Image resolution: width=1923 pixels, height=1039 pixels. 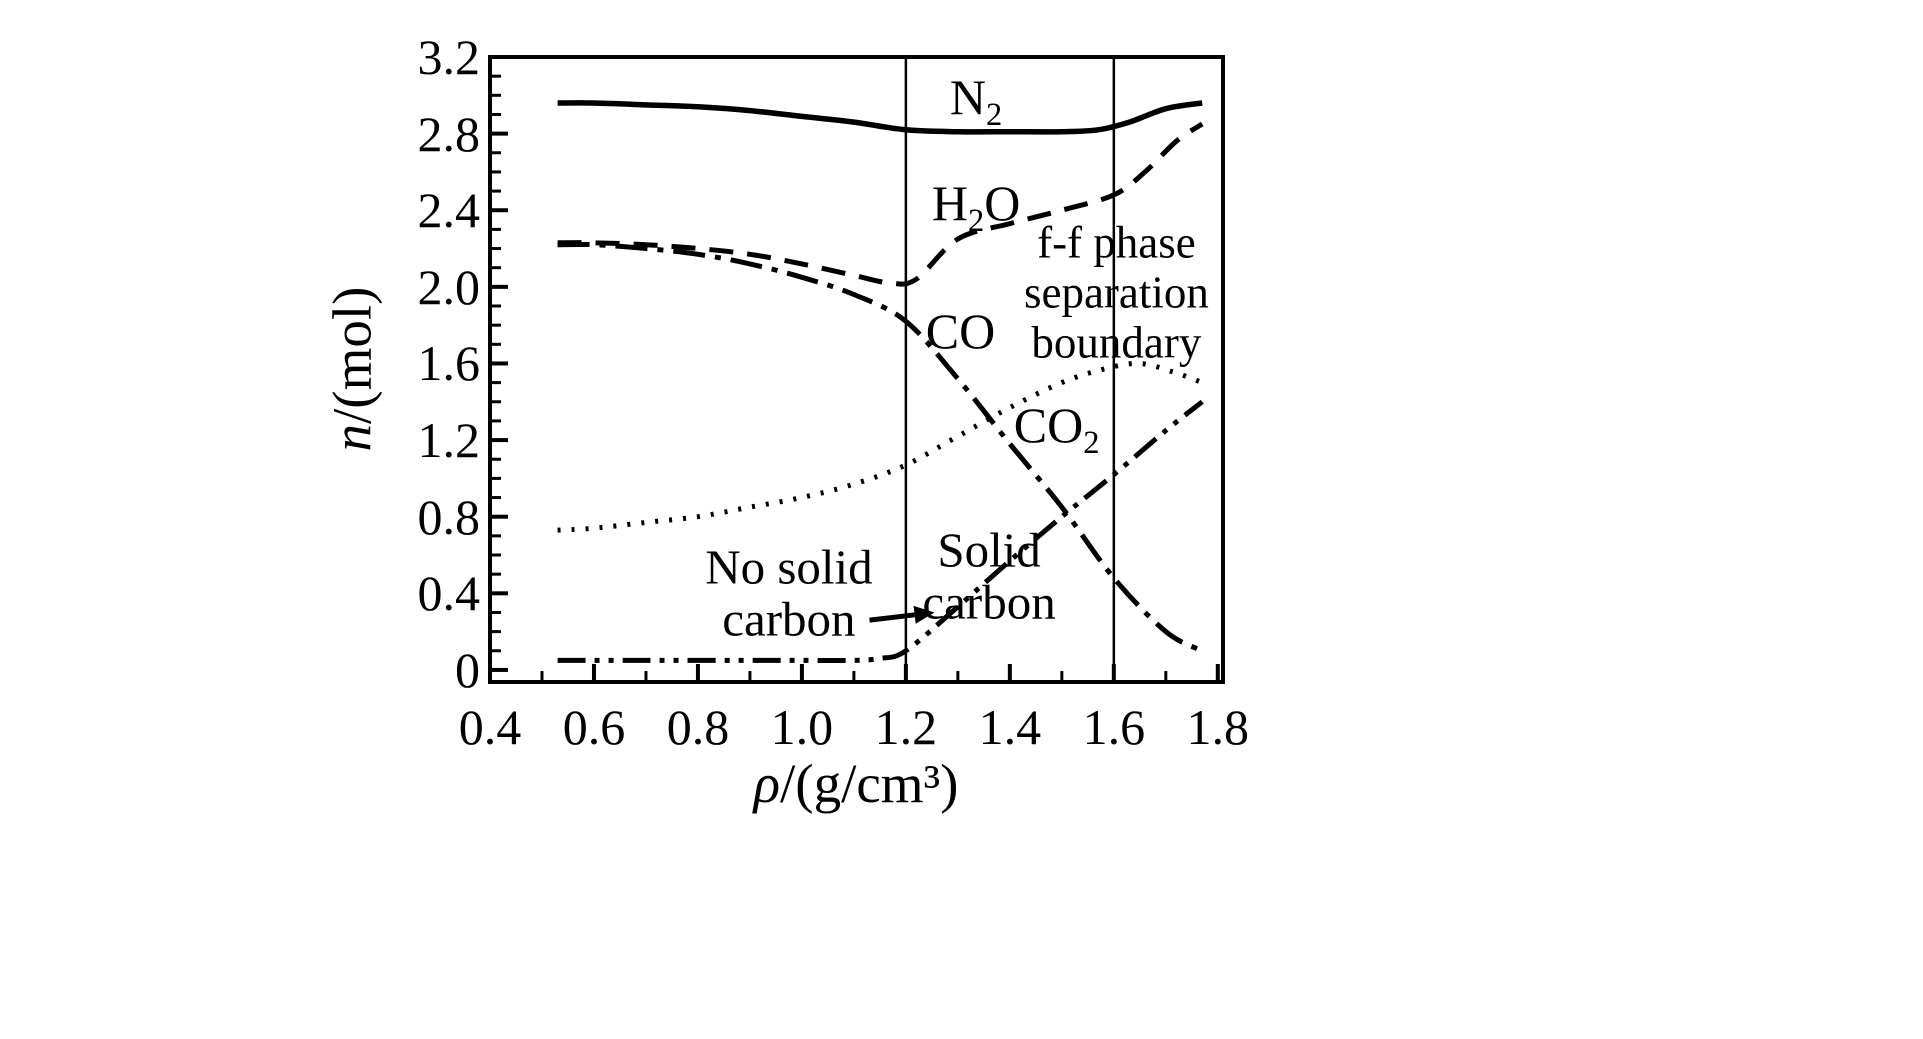 What do you see at coordinates (924, 614) in the screenshot?
I see `annotation-arrow-head` at bounding box center [924, 614].